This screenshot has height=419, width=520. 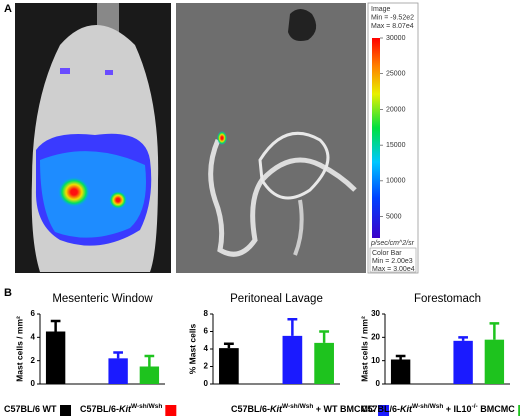 What do you see at coordinates (276, 299) in the screenshot?
I see `chart-title: Peritoneal Lavage` at bounding box center [276, 299].